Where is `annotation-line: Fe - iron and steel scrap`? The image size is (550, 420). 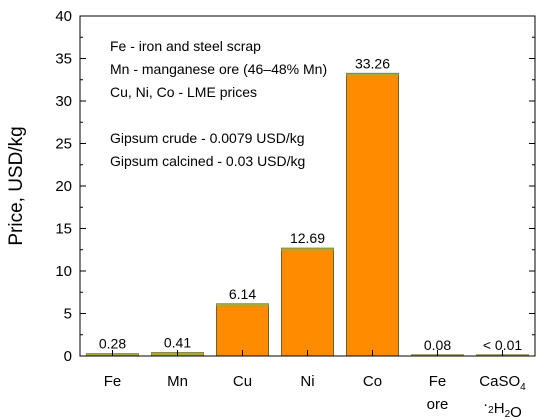
annotation-line: Fe - iron and steel scrap is located at coordinates (185, 46).